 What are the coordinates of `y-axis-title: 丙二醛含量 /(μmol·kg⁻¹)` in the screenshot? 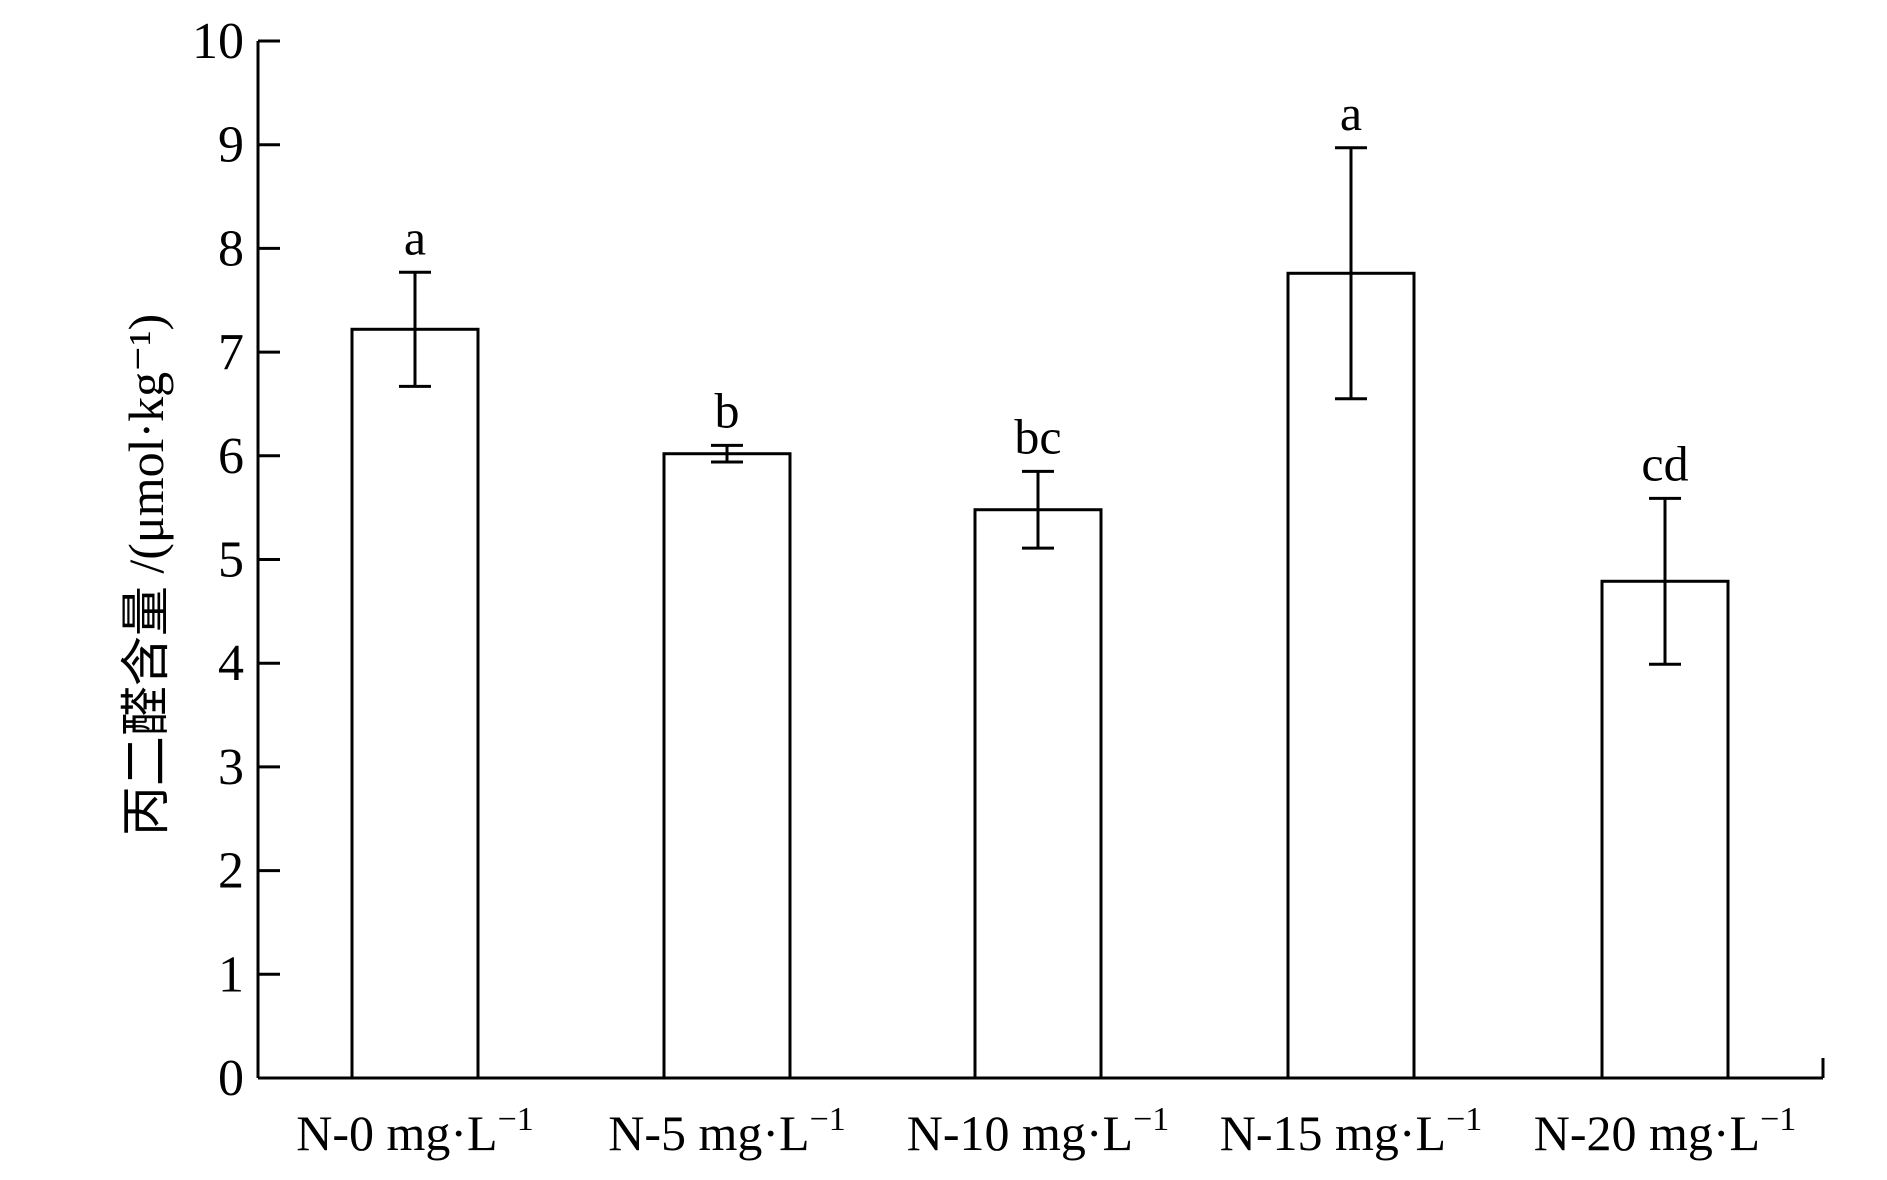 It's located at (146, 575).